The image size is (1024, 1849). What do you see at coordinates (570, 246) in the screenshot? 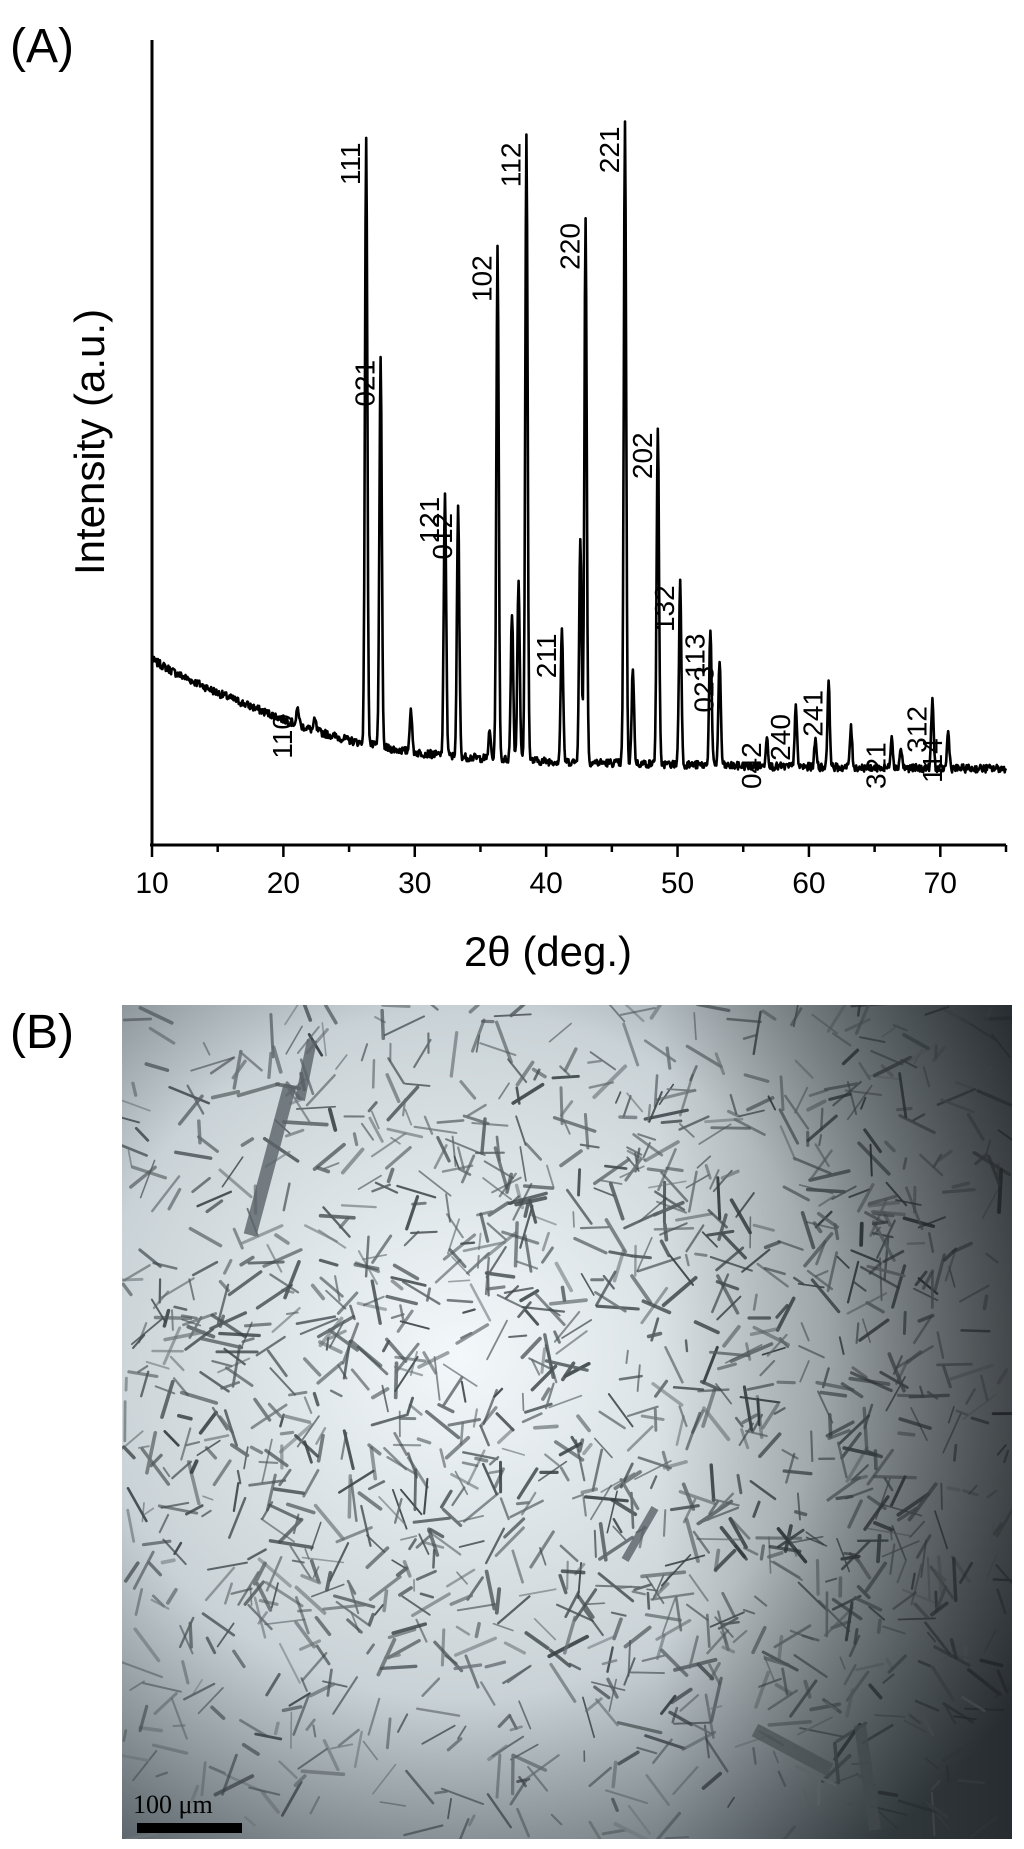
I see `peak-label: 220` at bounding box center [570, 246].